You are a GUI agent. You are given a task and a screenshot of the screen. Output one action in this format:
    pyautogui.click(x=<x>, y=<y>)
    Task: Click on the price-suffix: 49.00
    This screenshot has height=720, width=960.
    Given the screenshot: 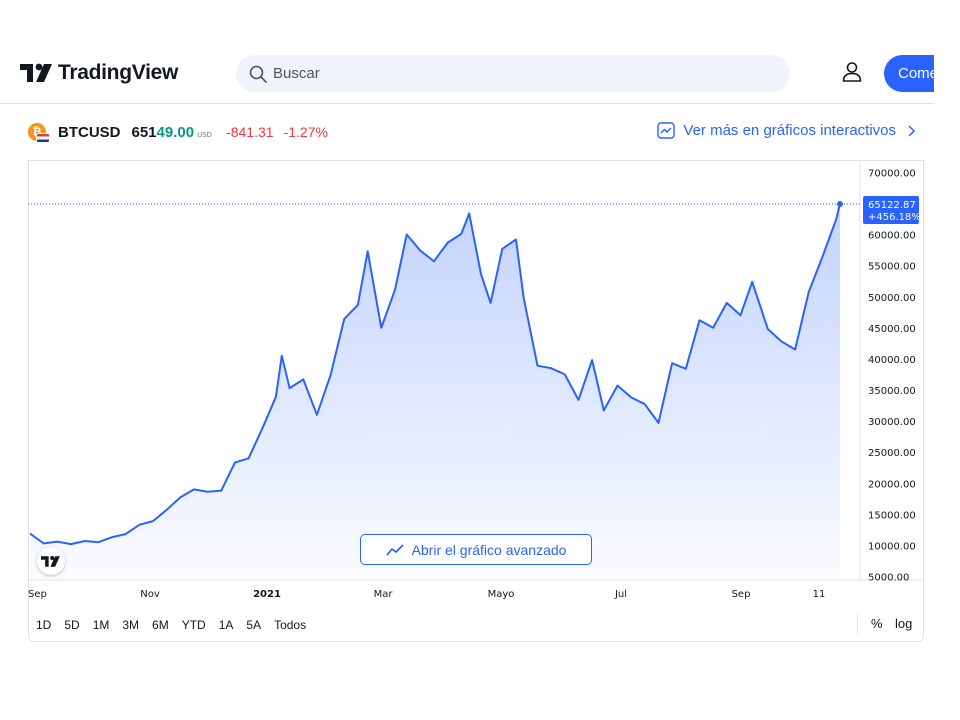 What is the action you would take?
    pyautogui.click(x=175, y=132)
    